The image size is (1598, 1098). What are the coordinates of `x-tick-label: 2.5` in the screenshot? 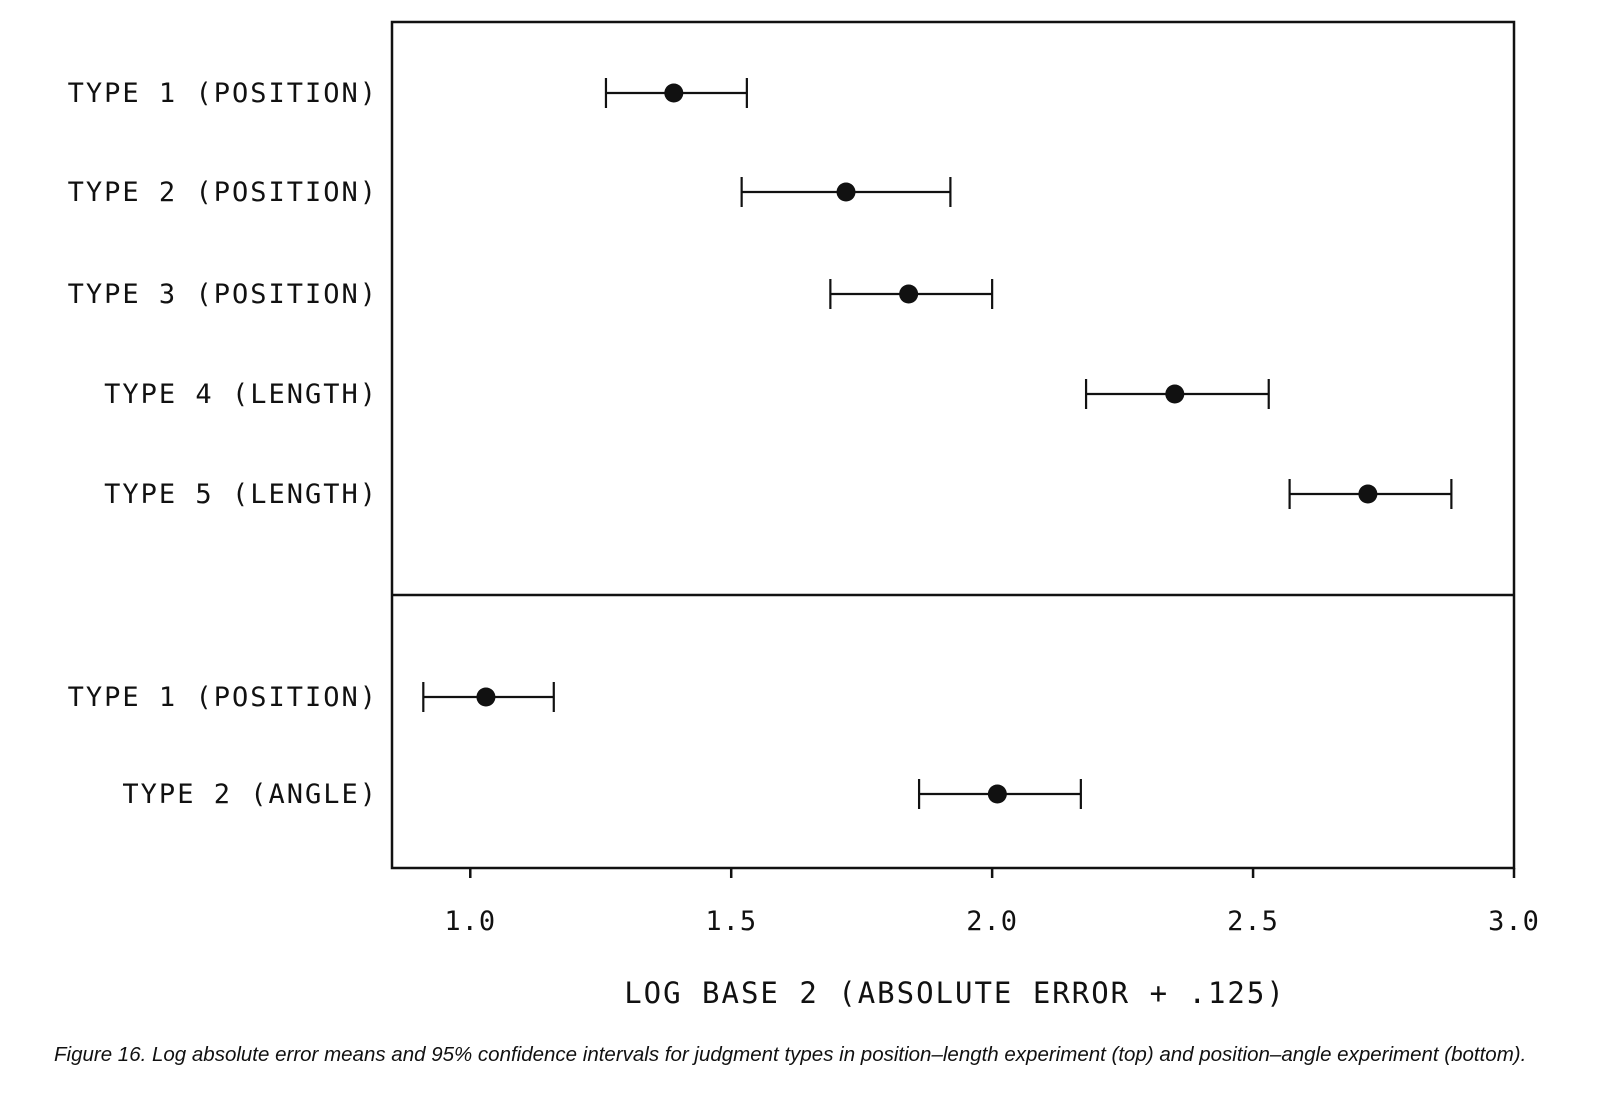 It's located at (1253, 921).